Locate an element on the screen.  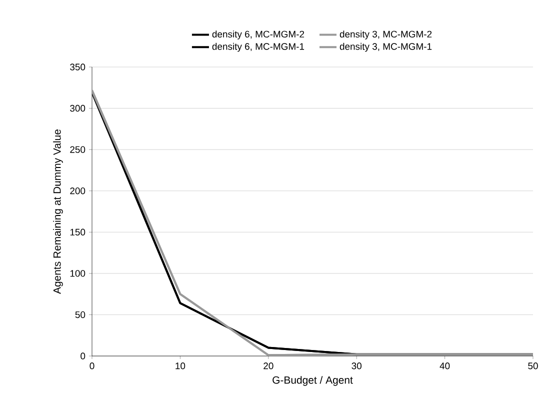
legend-label: density 3, MC-MGM-1 is located at coordinates (386, 47).